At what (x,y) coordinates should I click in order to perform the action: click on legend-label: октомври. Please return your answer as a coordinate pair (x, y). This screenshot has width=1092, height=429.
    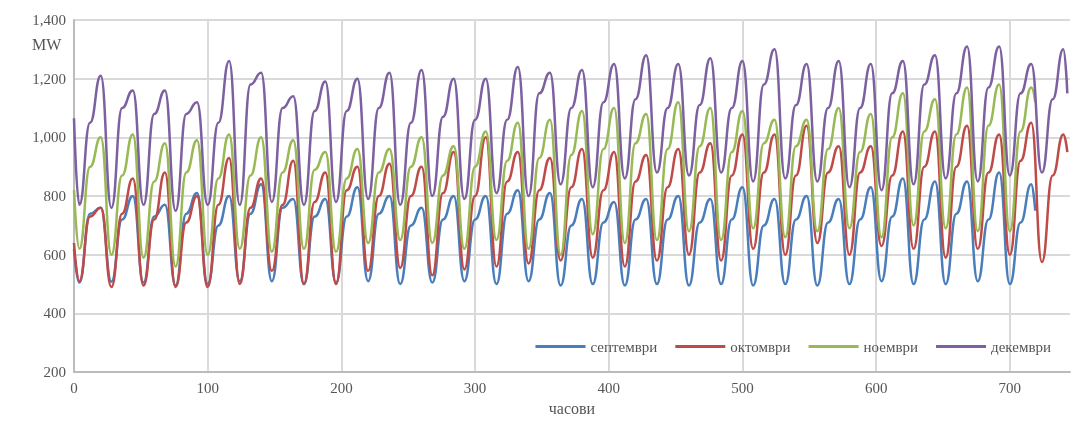
    Looking at the image, I should click on (760, 346).